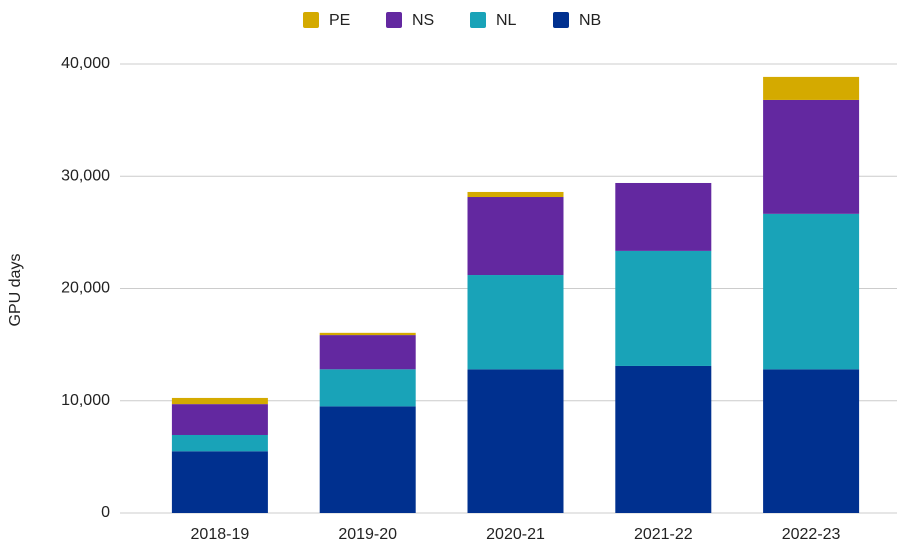 The width and height of the screenshot is (898, 543). I want to click on x-tick-label: 2018-19, so click(220, 534).